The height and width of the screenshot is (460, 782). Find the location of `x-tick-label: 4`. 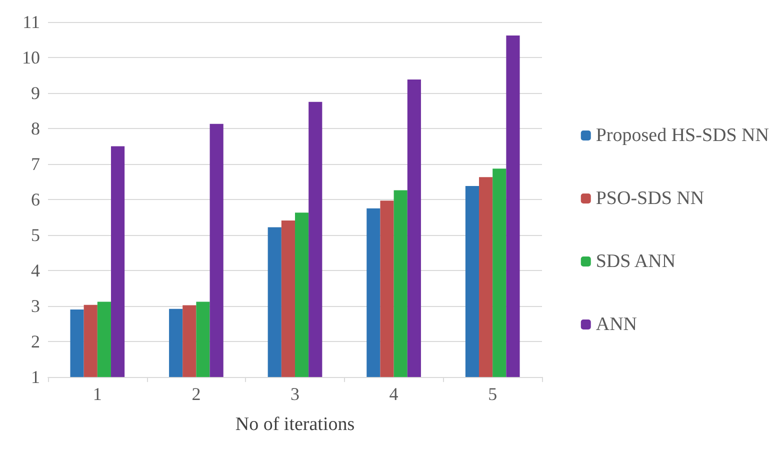

x-tick-label: 4 is located at coordinates (393, 394).